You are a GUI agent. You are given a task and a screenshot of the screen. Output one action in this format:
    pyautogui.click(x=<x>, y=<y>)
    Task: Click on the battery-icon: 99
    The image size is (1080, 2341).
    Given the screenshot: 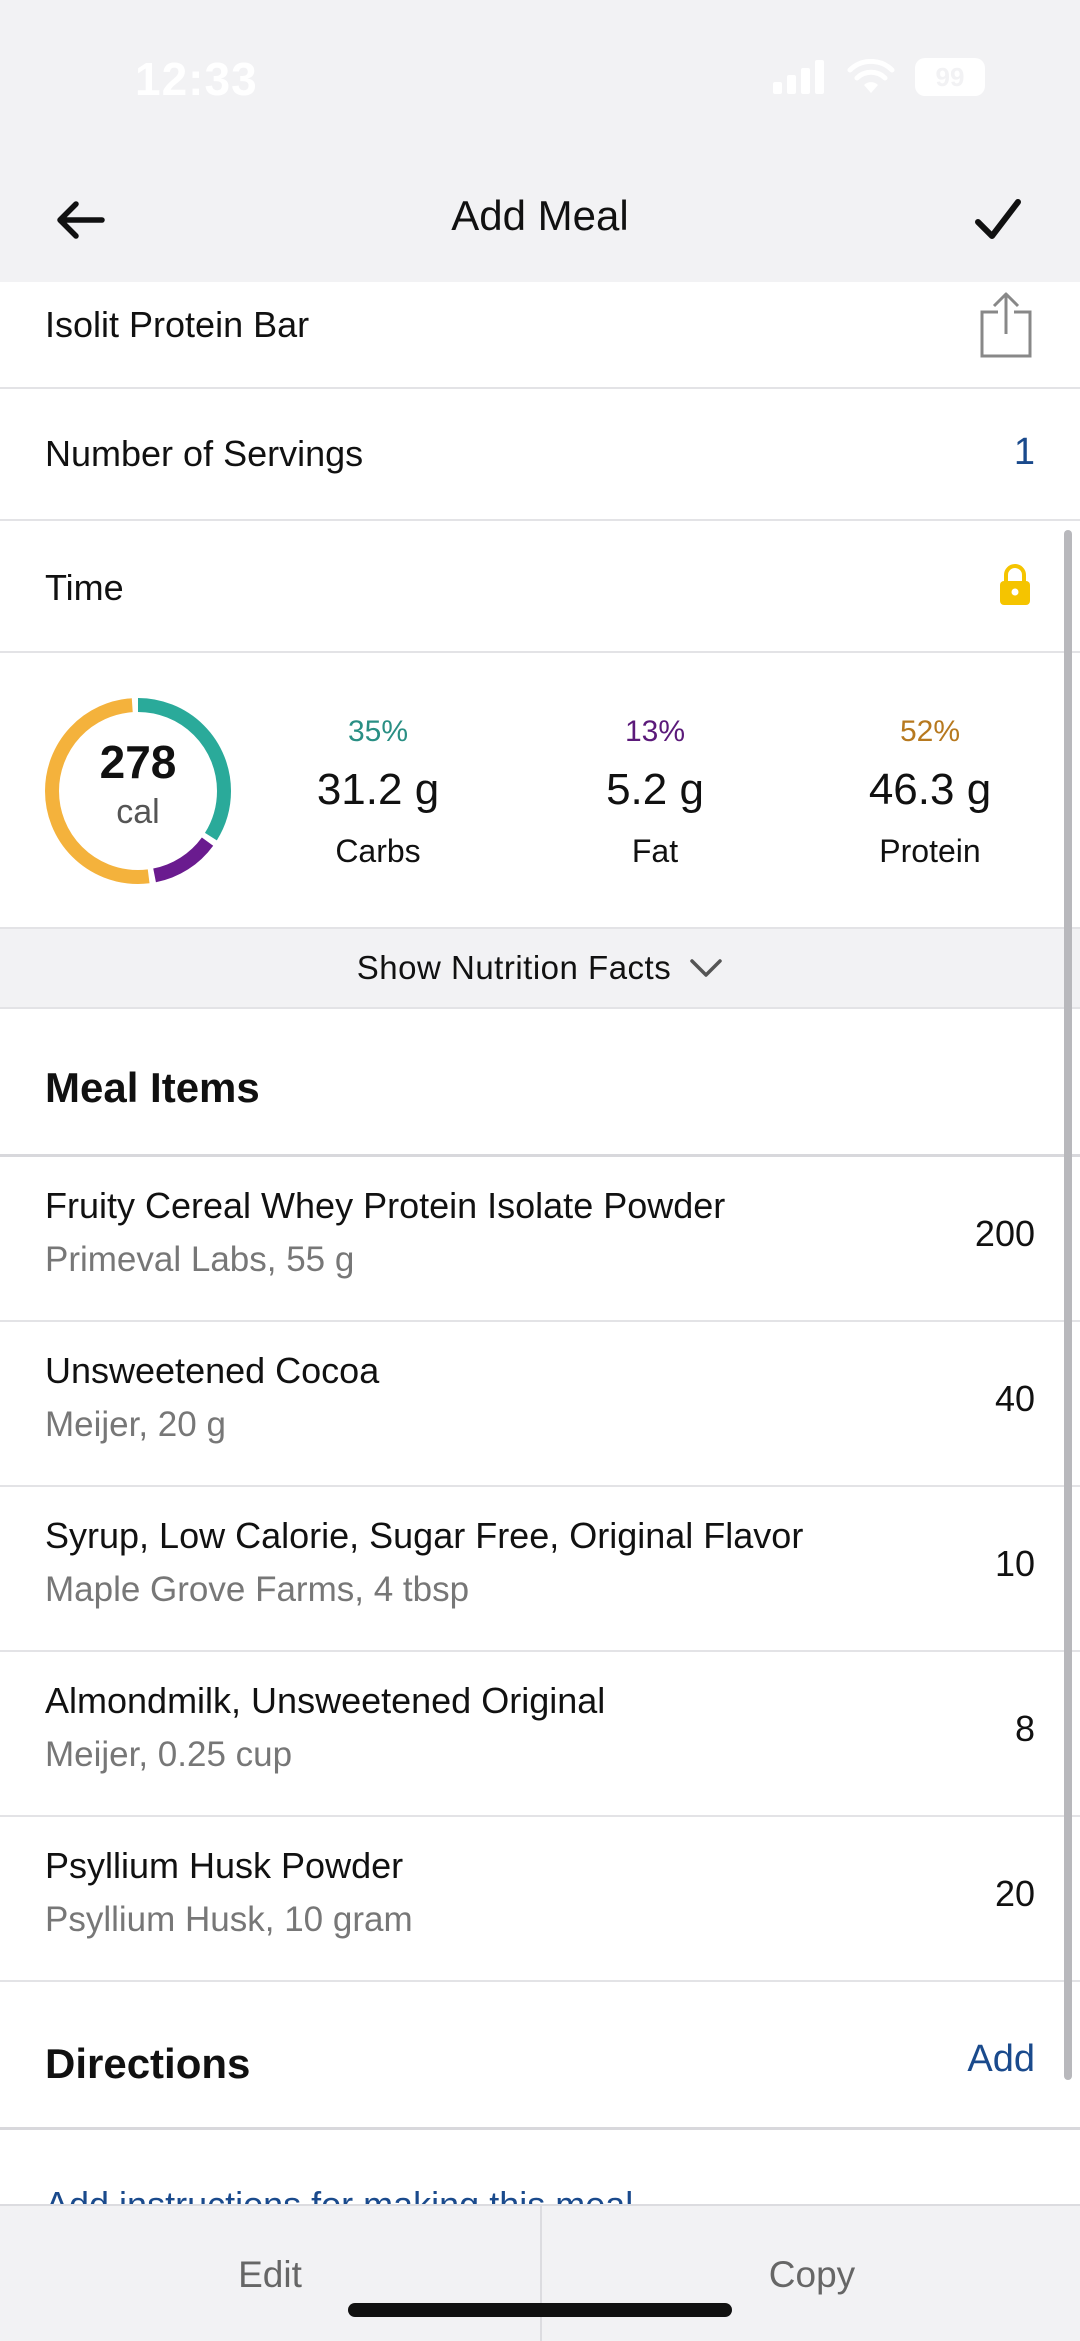 What is the action you would take?
    pyautogui.click(x=950, y=77)
    